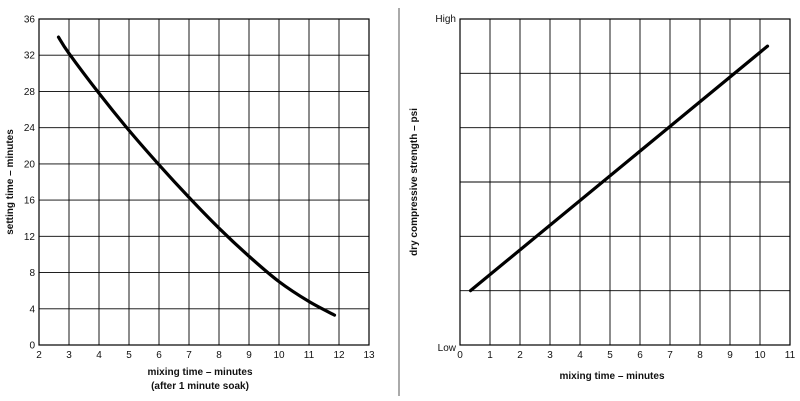 The image size is (800, 401). Describe the element at coordinates (30, 201) in the screenshot. I see `y-tick-label: 16` at that location.